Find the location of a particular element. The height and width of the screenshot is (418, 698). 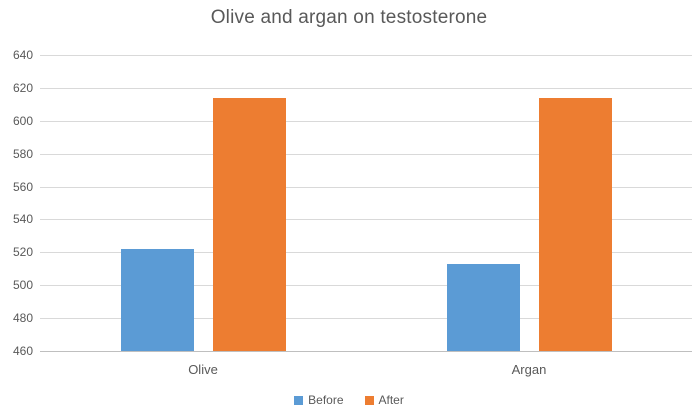

y-tick-label: 560 is located at coordinates (22, 186).